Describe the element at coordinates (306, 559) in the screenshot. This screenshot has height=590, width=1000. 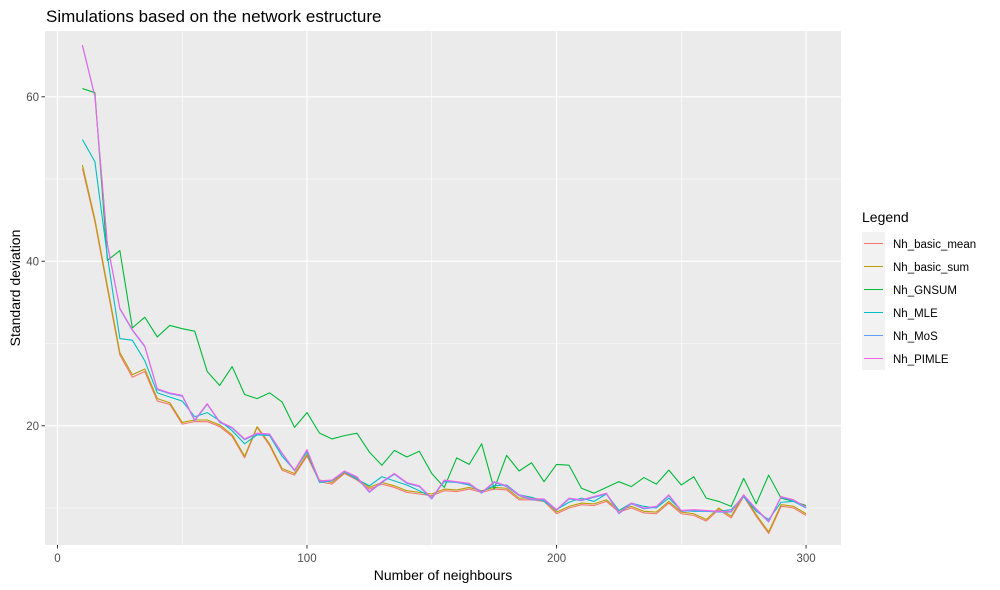
I see `x-tick-label: 100` at that location.